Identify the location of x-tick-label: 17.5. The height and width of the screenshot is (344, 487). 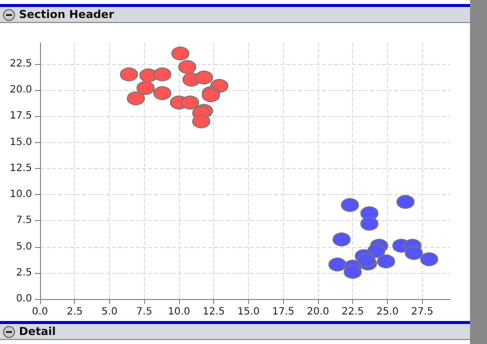
(283, 312).